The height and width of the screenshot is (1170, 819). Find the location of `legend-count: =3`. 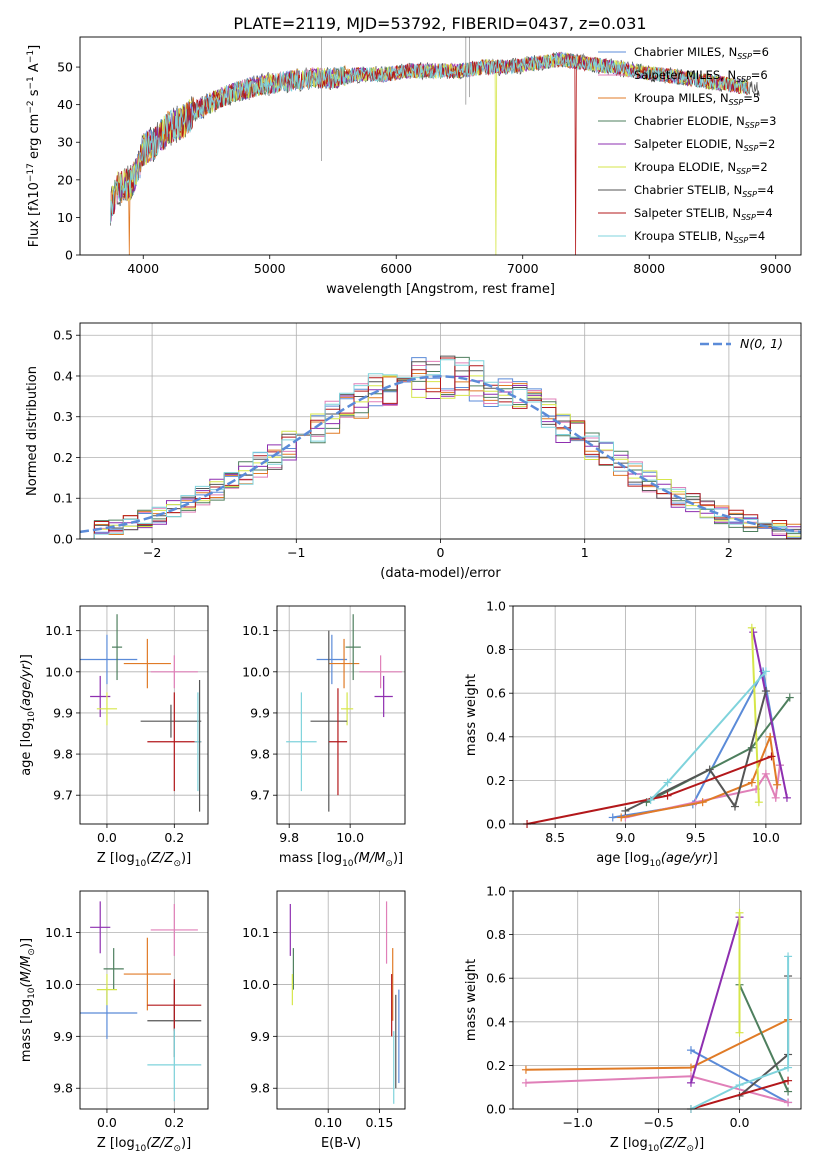

legend-count: =3 is located at coordinates (768, 121).